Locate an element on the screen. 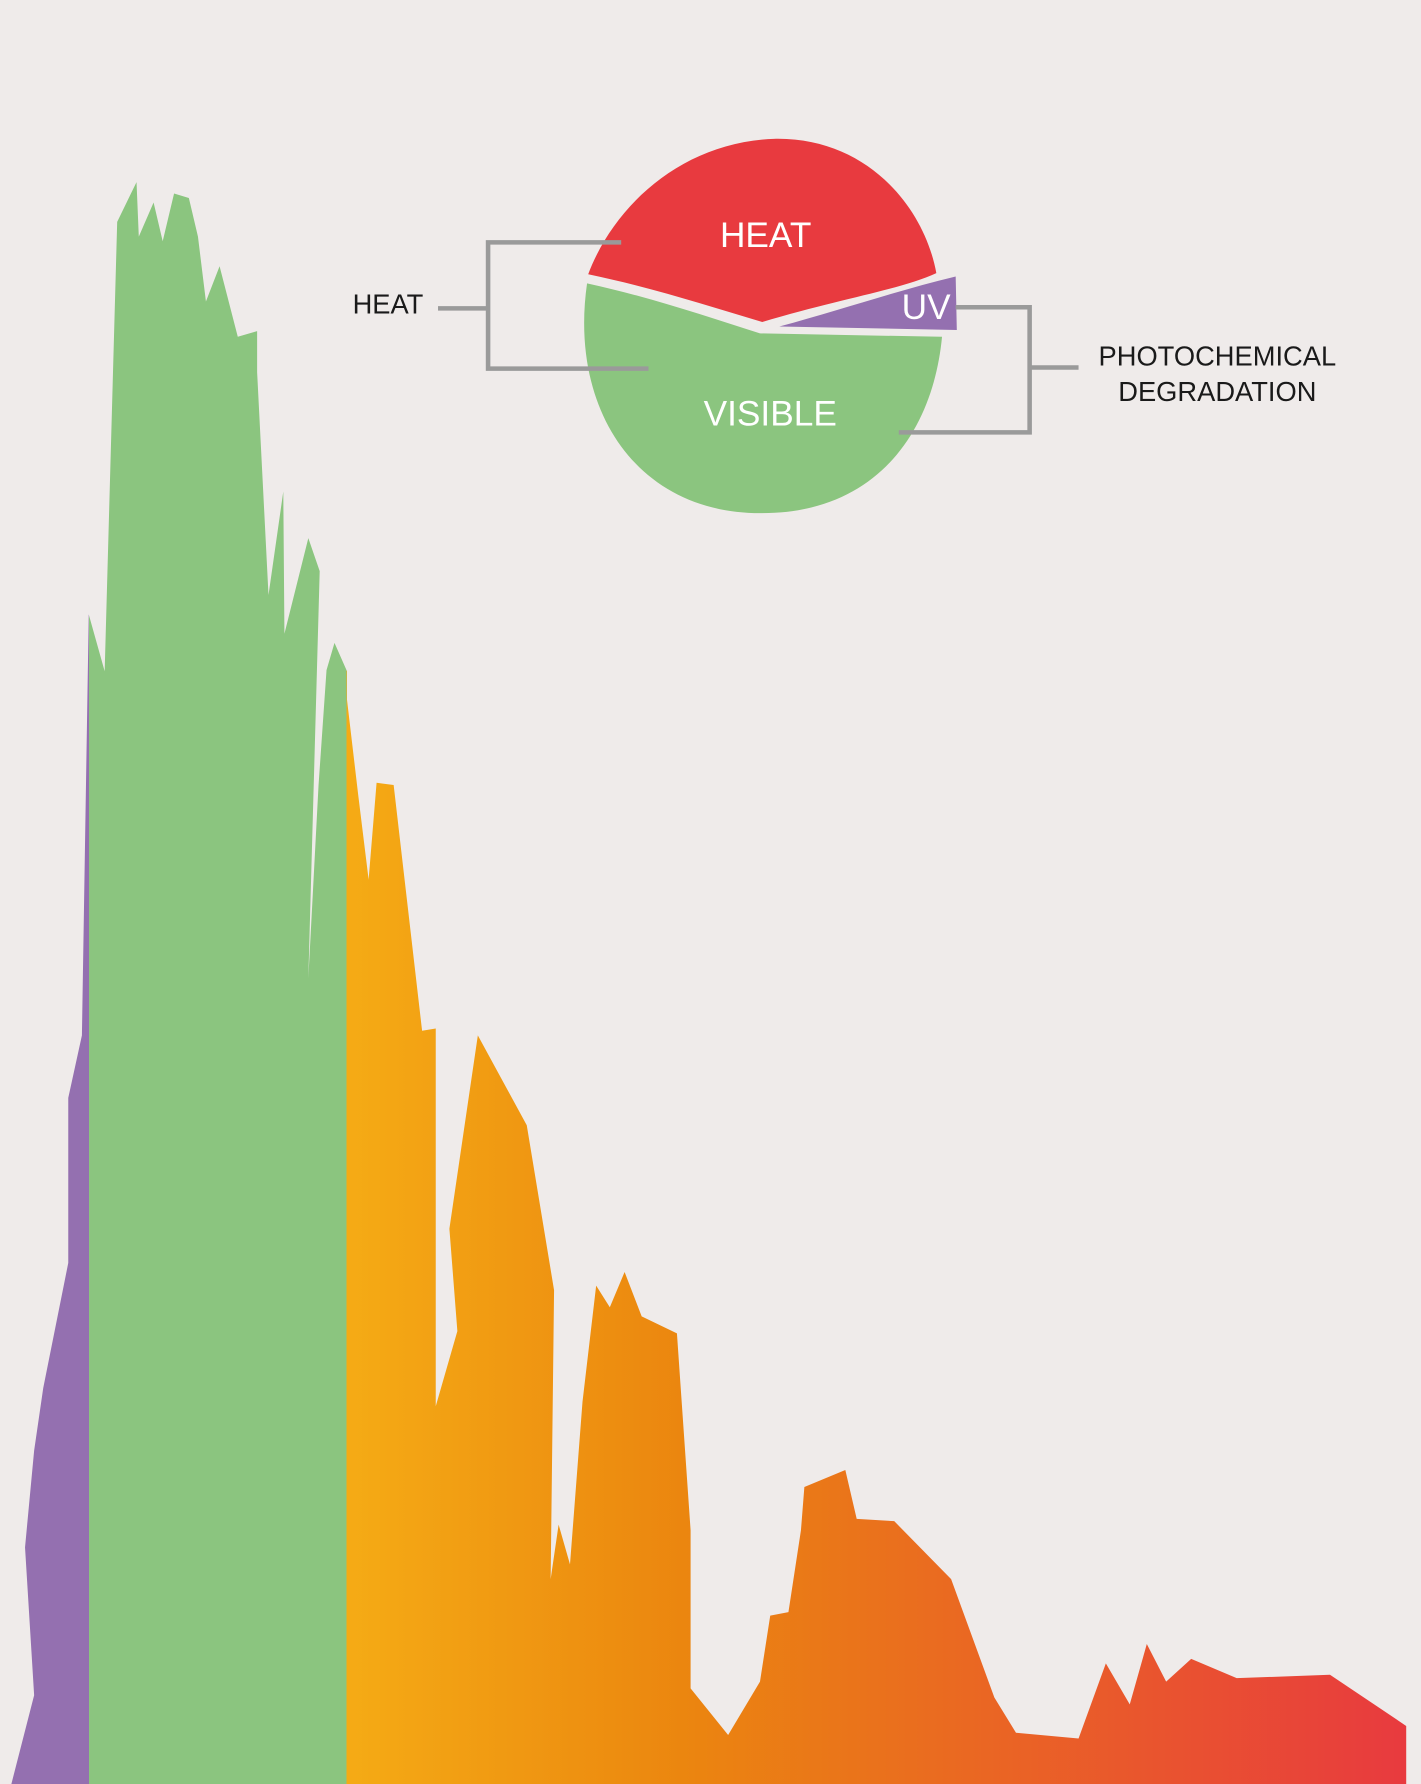  side-label: DEGRADATION is located at coordinates (1217, 391).